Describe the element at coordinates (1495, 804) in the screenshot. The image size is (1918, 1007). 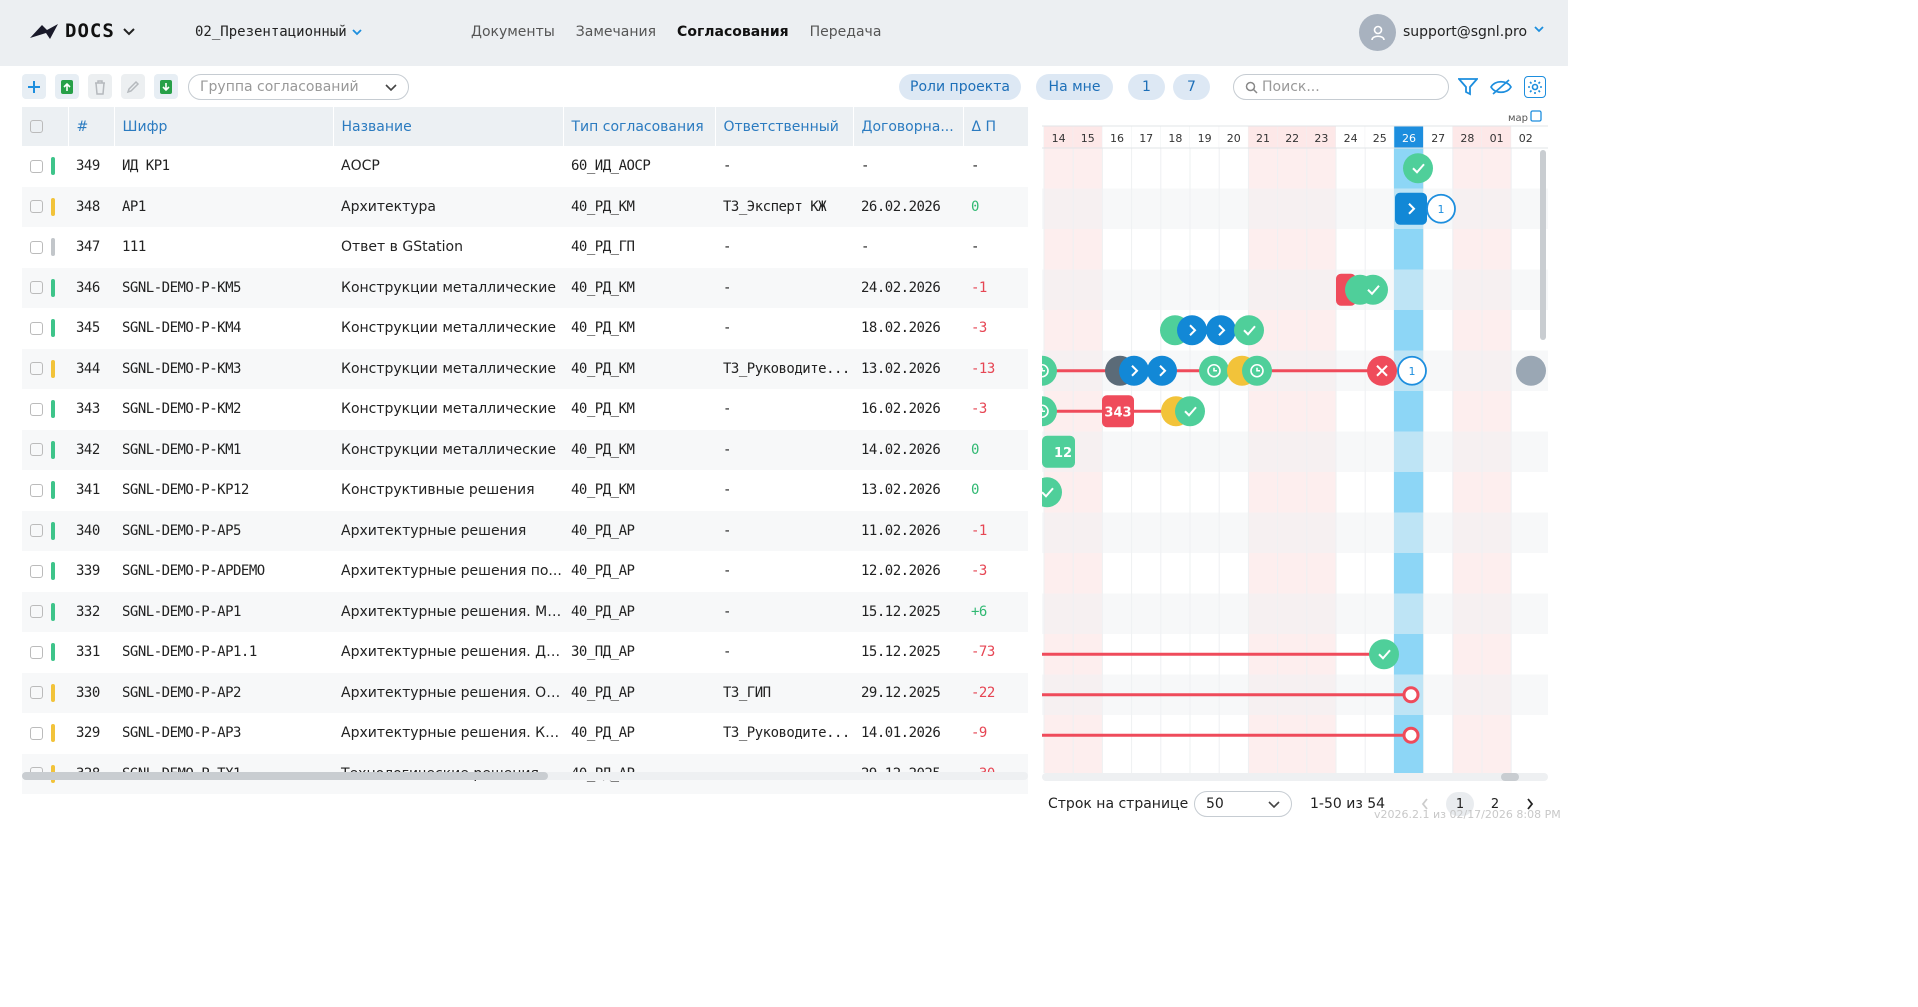
I see `page-2-button: 2` at that location.